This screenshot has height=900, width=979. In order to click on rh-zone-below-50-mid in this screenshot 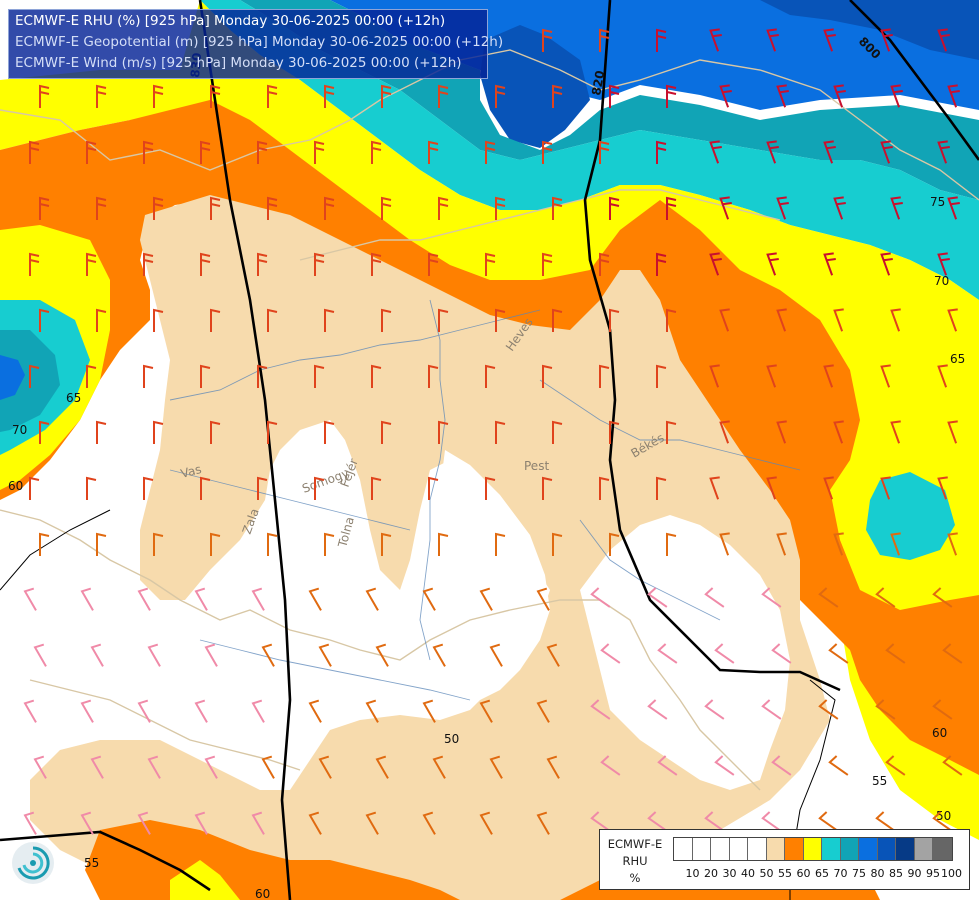, I will do `click(490, 581)`.